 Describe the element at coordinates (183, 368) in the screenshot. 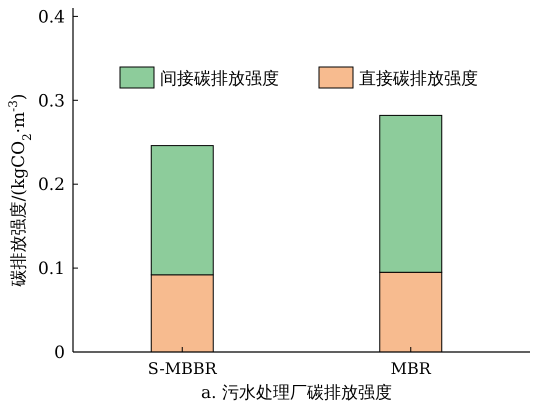

I see `x-tick-label: S-MBBR` at that location.